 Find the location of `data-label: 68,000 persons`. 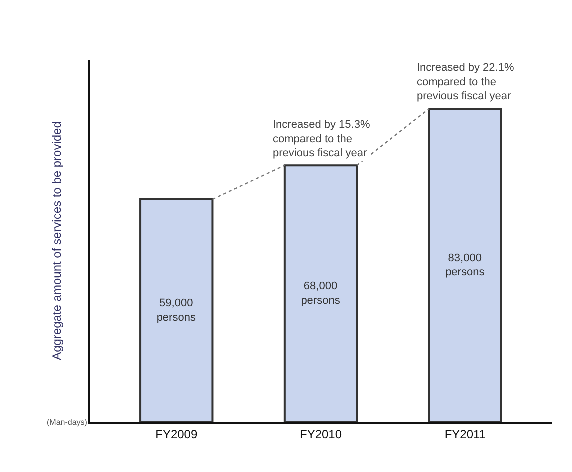

data-label: 68,000 persons is located at coordinates (321, 293).